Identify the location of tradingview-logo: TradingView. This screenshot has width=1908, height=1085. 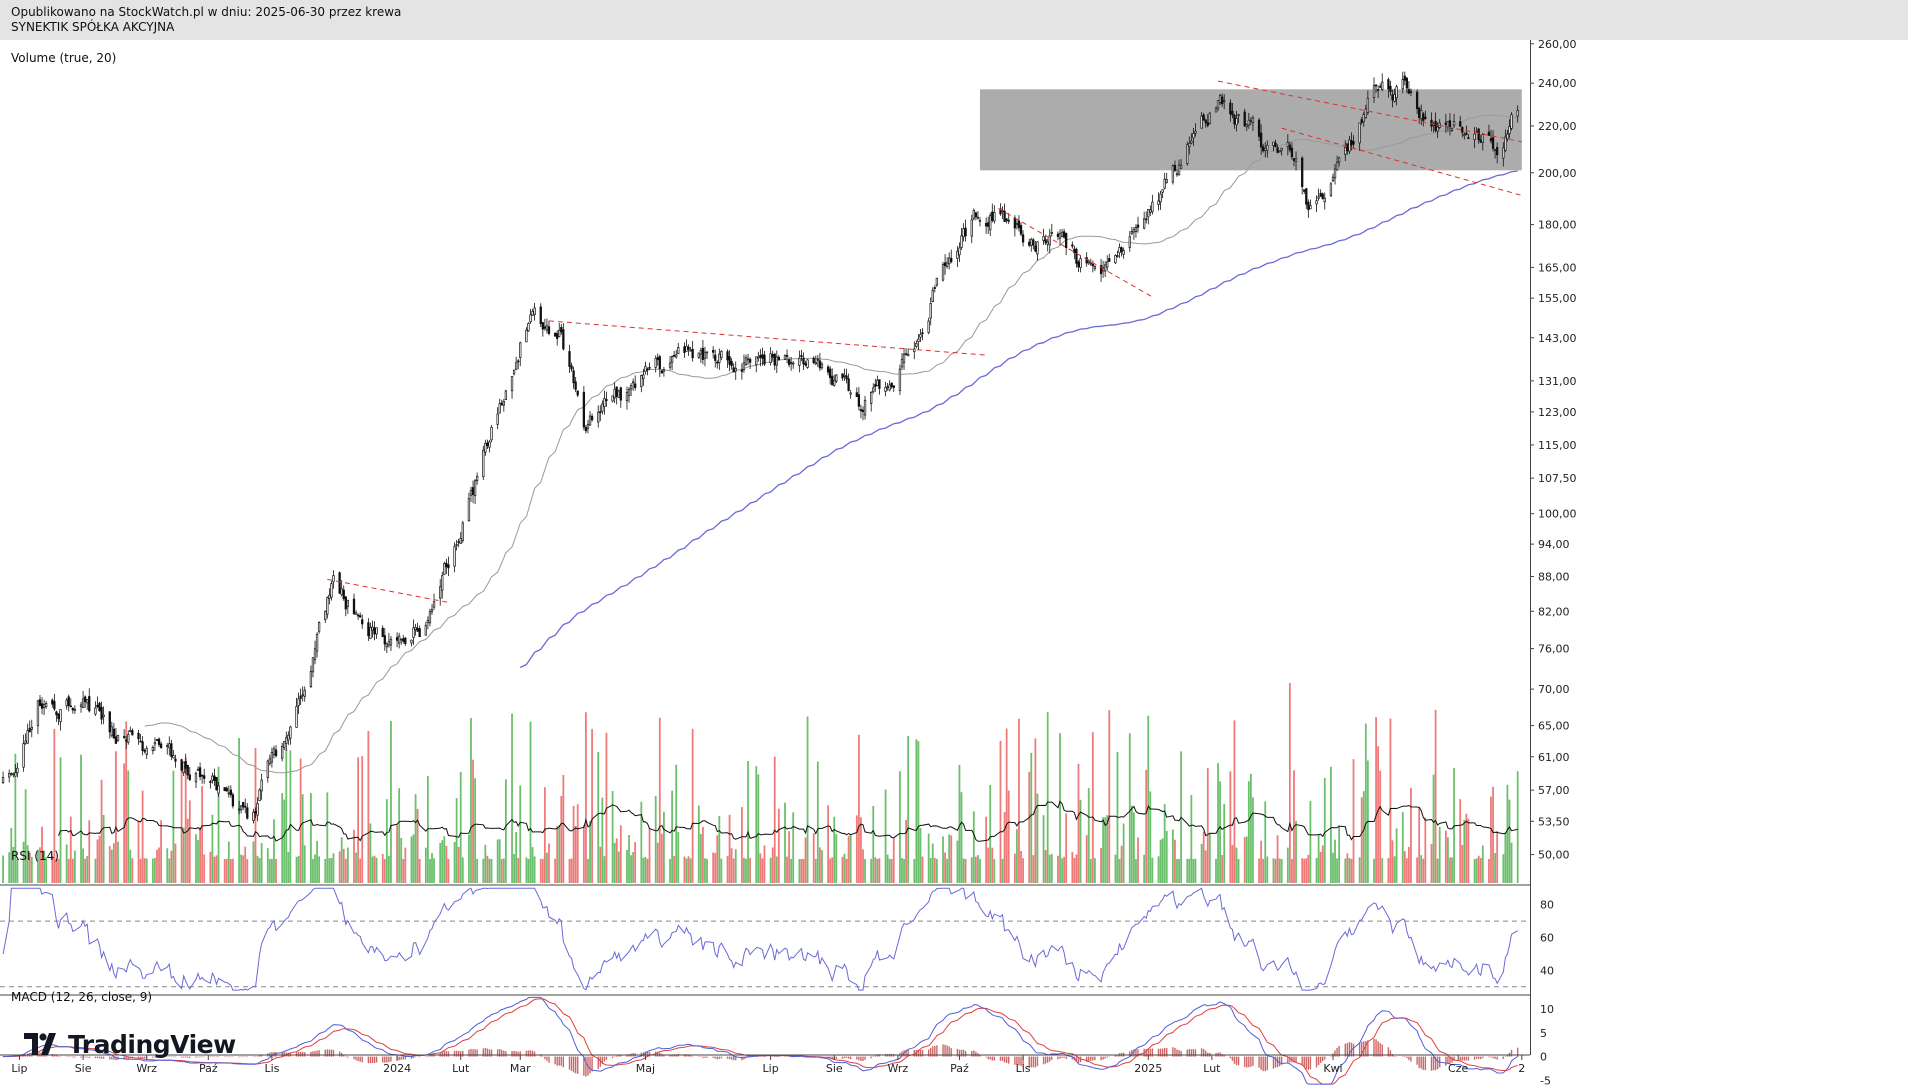
(130, 1044).